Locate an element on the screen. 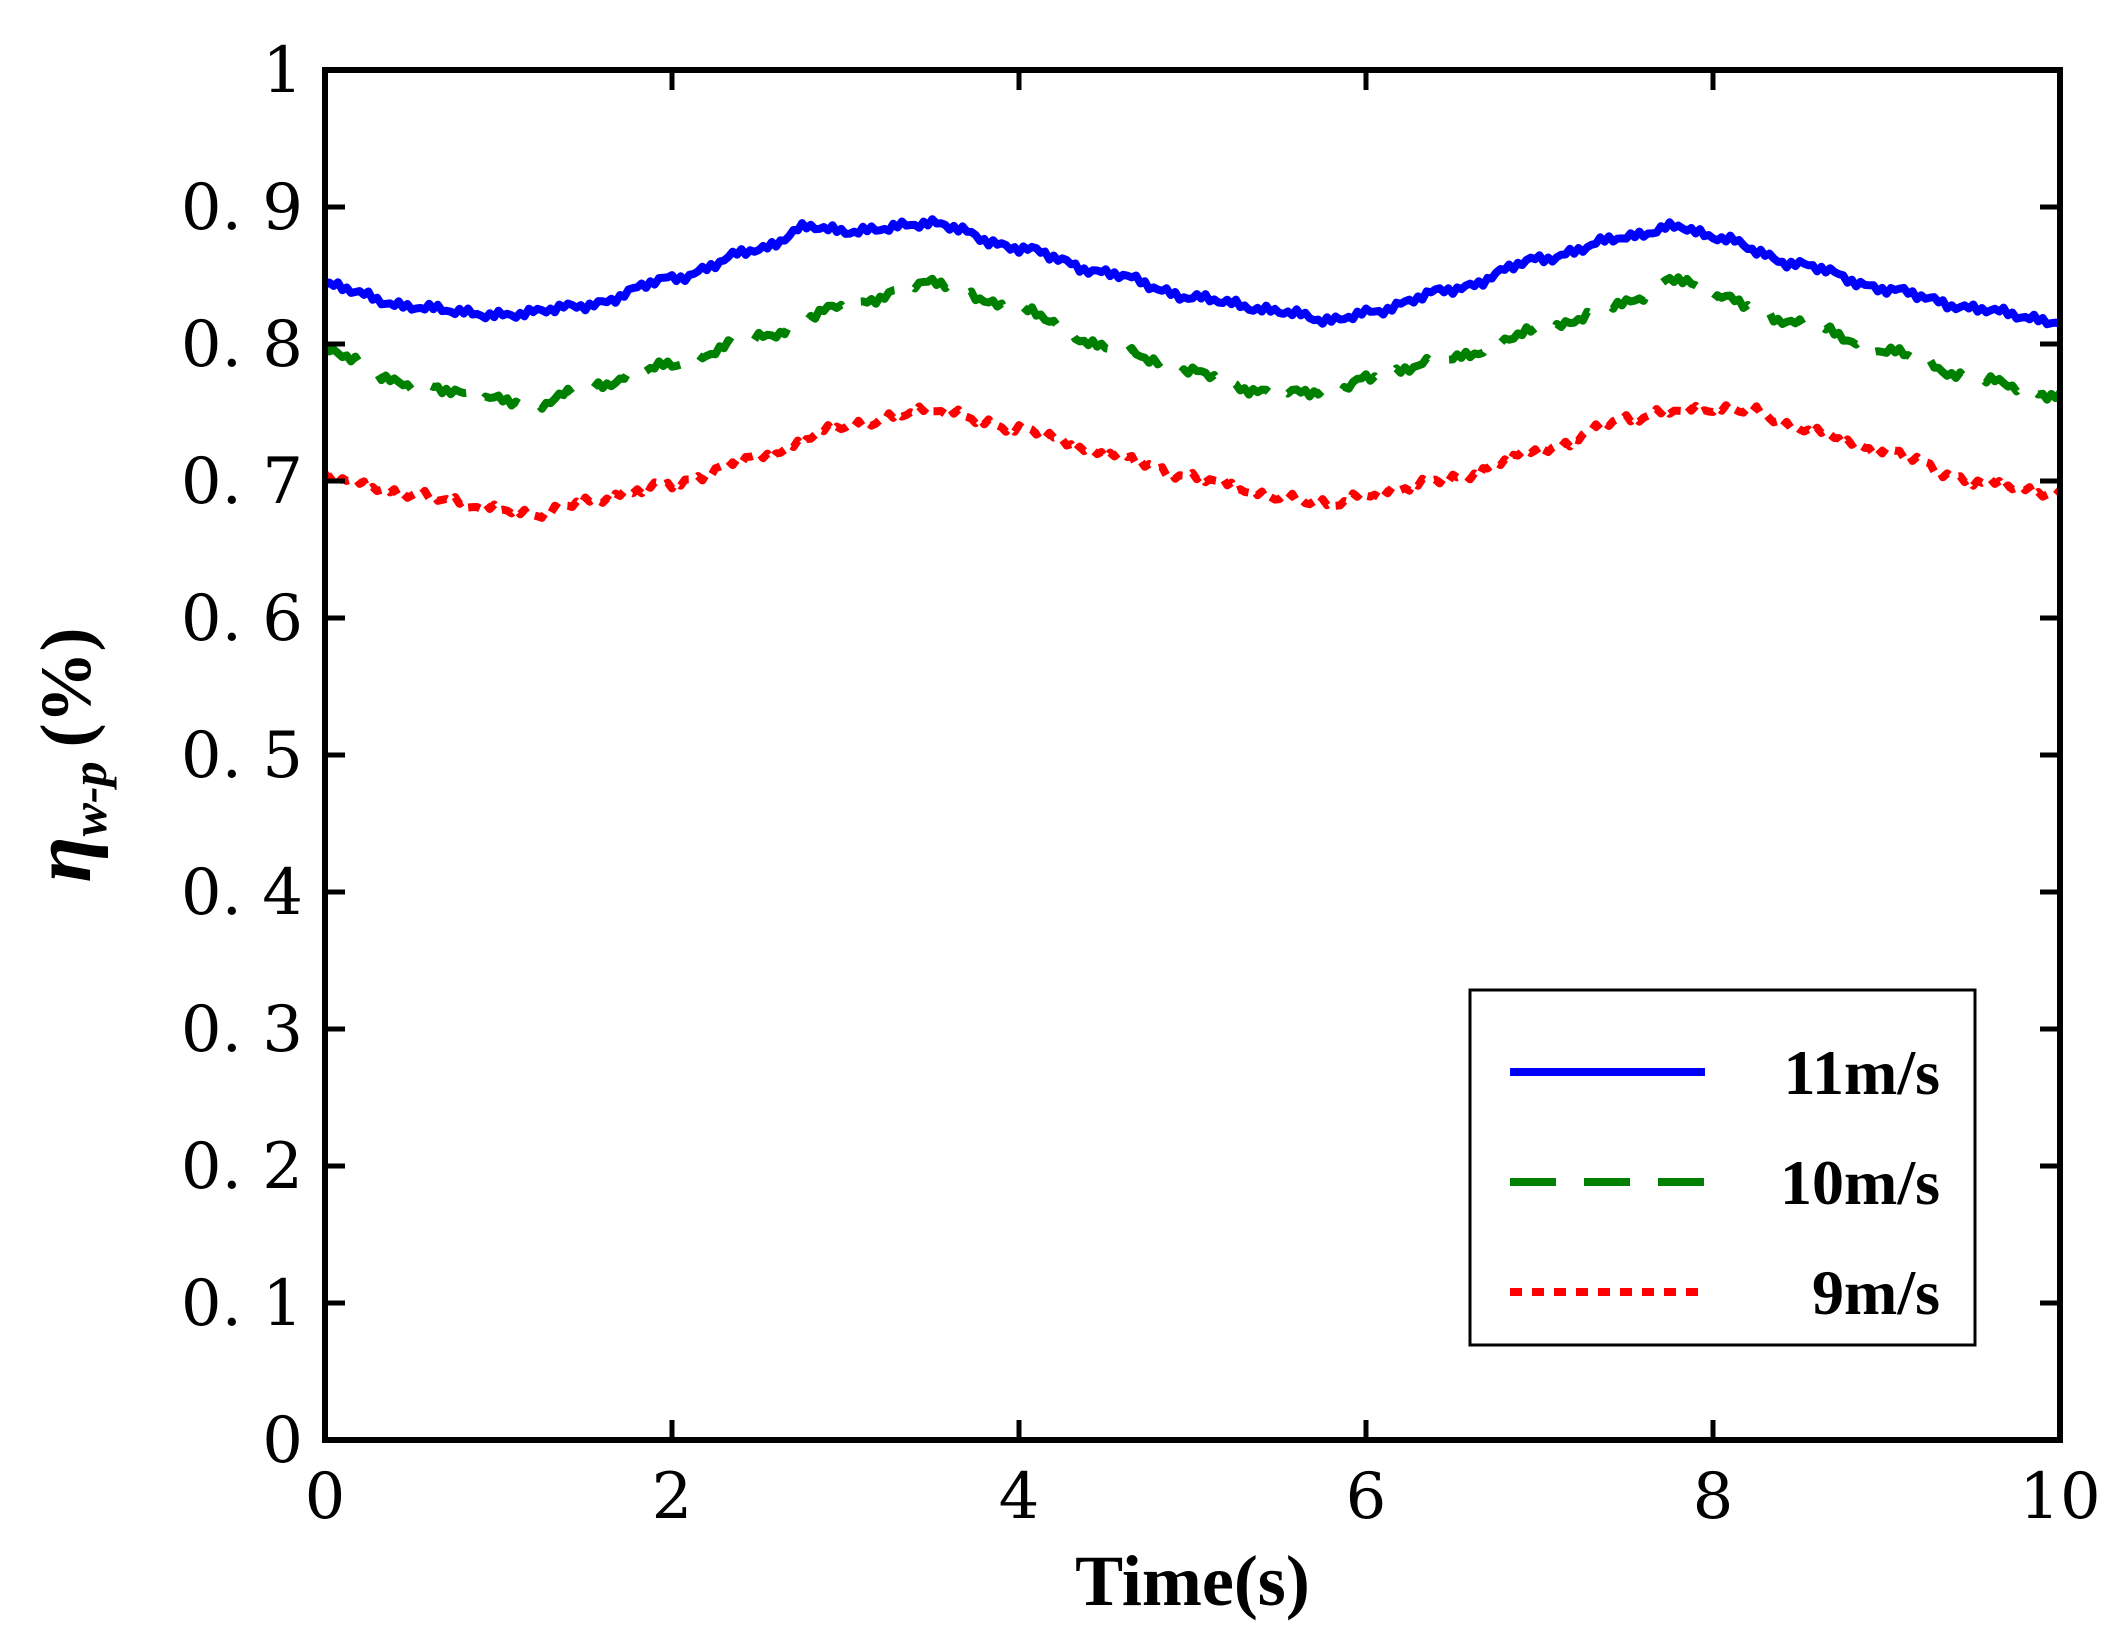  y-axis-unit: (%) is located at coordinates (66, 687).